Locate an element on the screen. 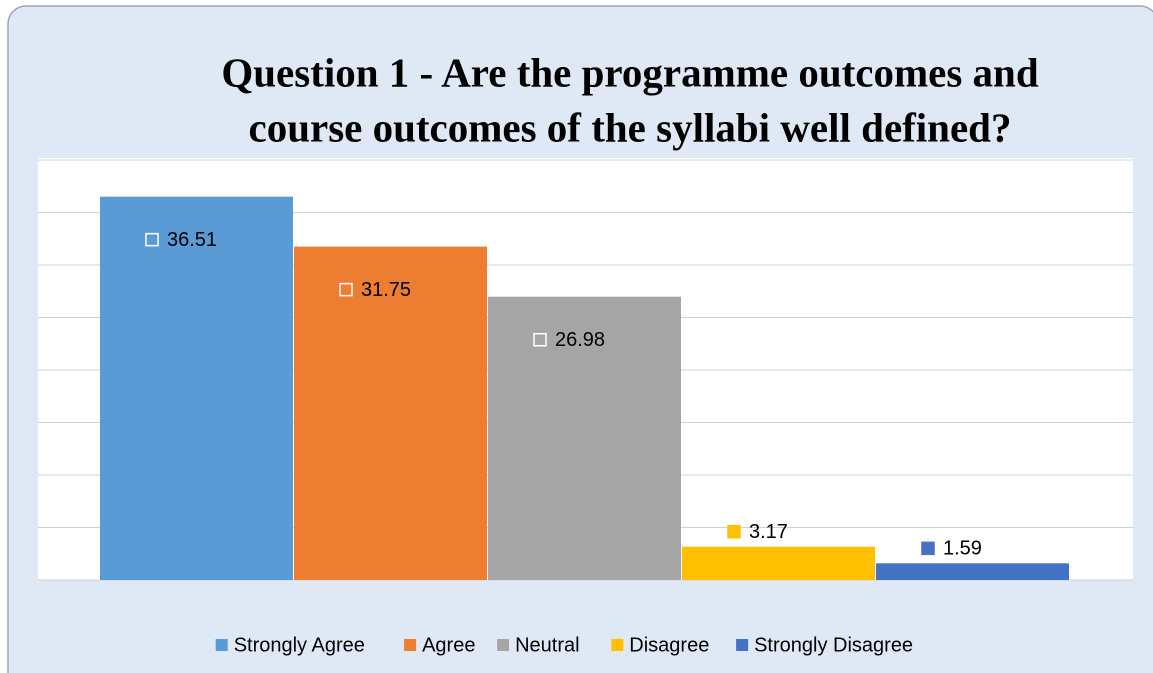 Image resolution: width=1153 pixels, height=673 pixels. legend-label: Neutral is located at coordinates (547, 645).